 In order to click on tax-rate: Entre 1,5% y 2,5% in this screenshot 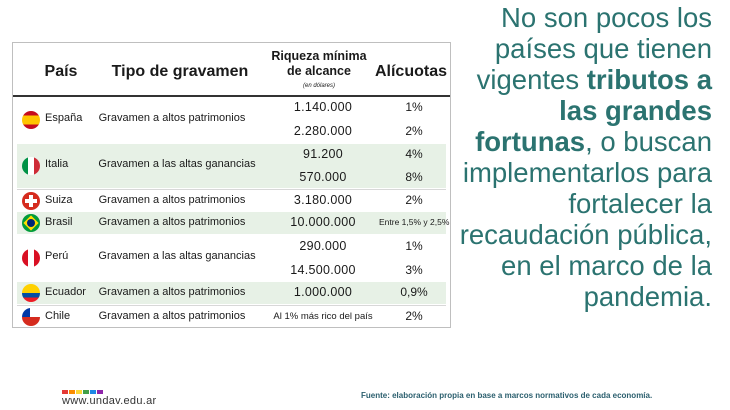, I will do `click(414, 222)`.